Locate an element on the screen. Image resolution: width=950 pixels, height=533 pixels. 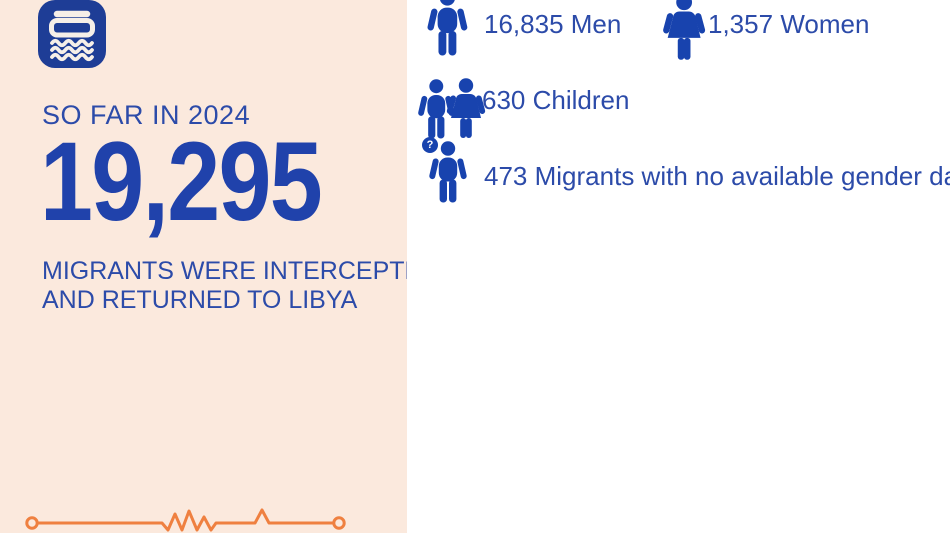
stat-women: 1,357 Women is located at coordinates (788, 24).